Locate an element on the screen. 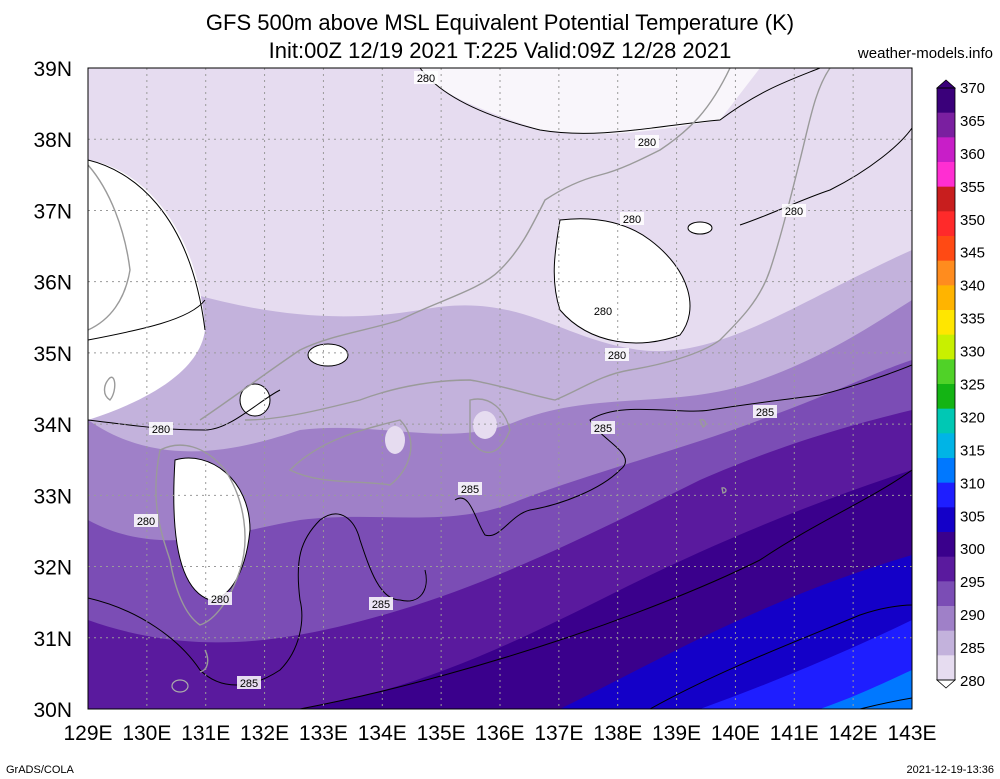 The height and width of the screenshot is (779, 1000). lon-label: 129E is located at coordinates (87, 733).